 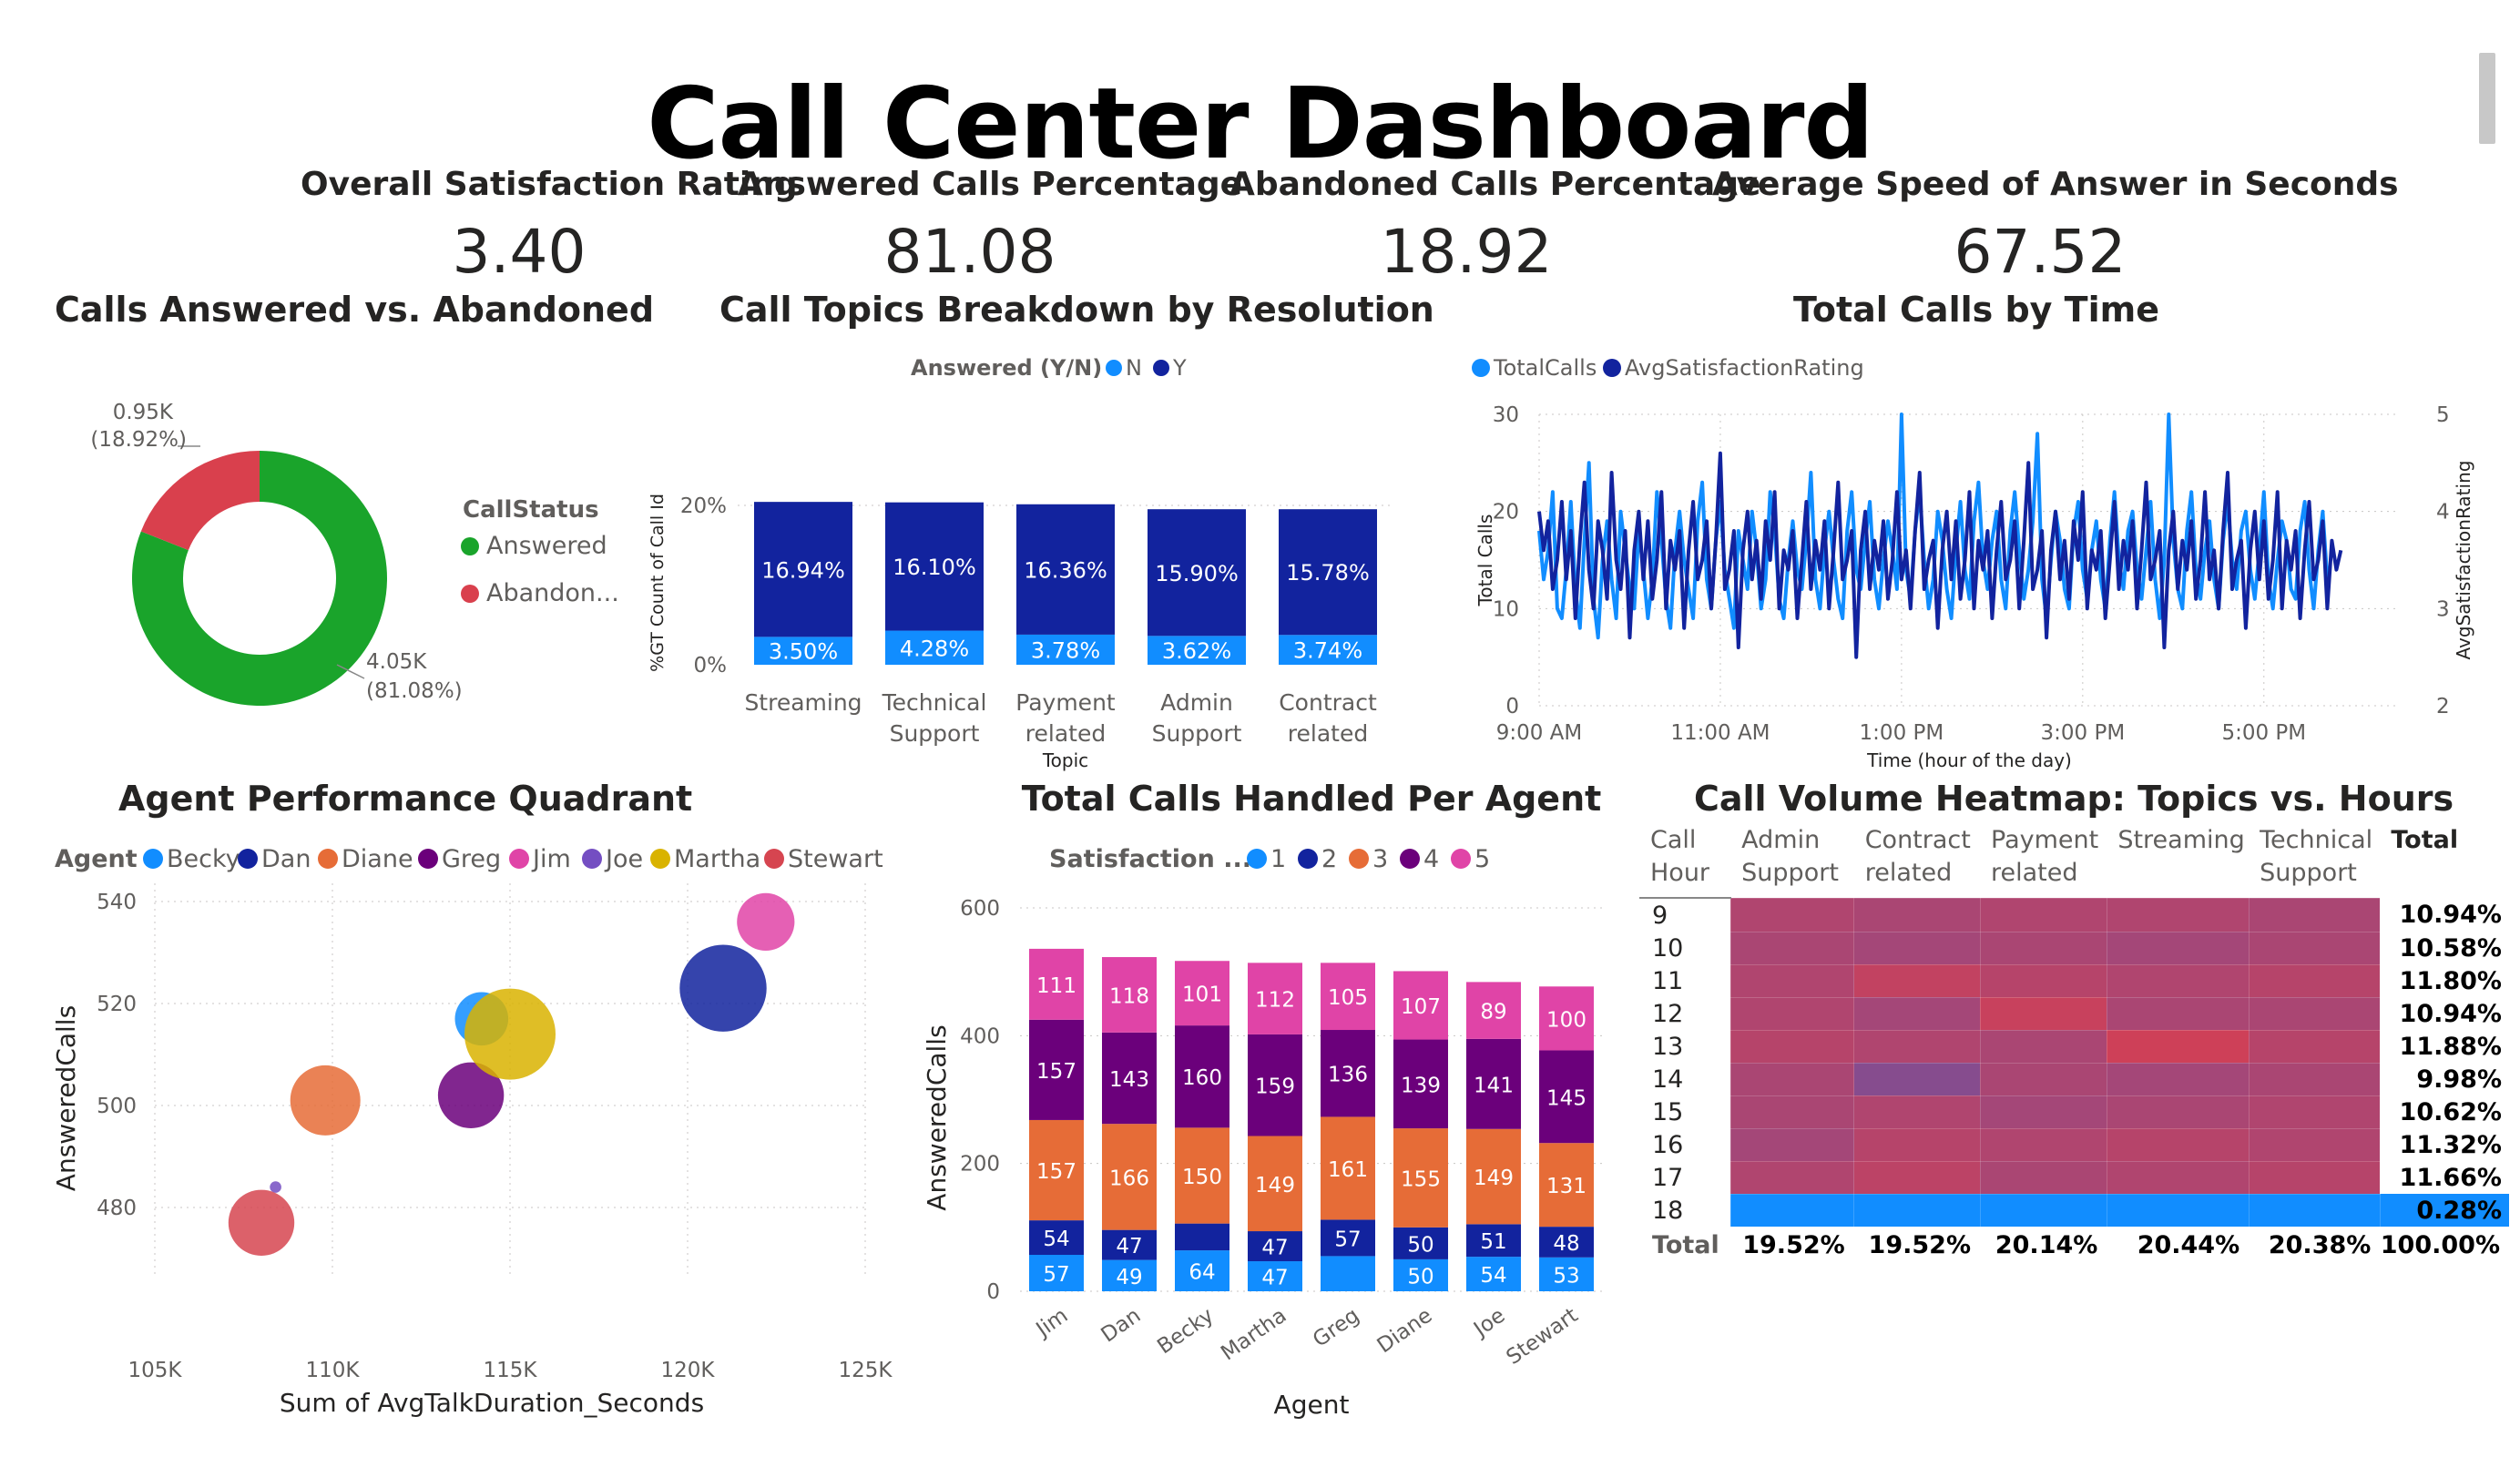 What do you see at coordinates (1488, 1324) in the screenshot?
I see `agent-xtick: Joe` at bounding box center [1488, 1324].